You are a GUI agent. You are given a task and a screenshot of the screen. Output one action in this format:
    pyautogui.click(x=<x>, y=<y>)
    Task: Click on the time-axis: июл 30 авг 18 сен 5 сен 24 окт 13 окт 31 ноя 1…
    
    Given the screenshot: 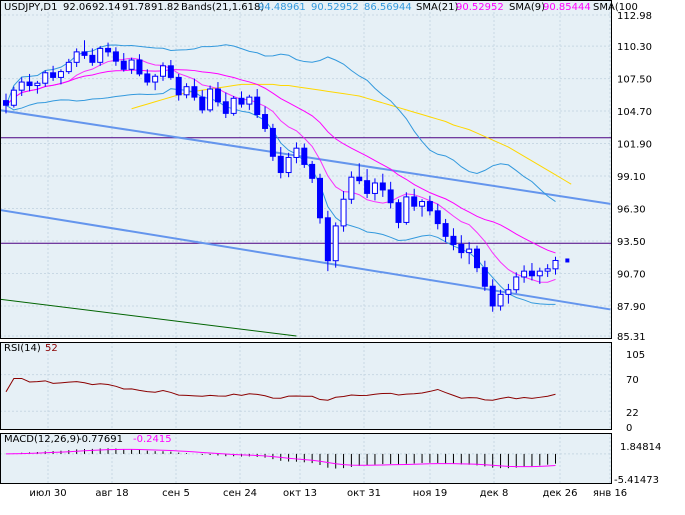 What is the action you would take?
    pyautogui.click(x=328, y=493)
    